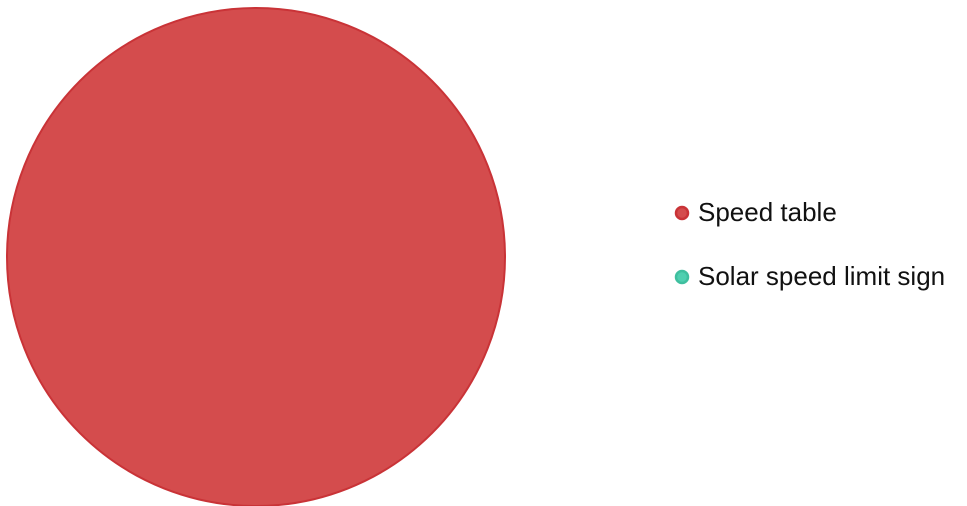 This screenshot has width=967, height=506. Describe the element at coordinates (682, 277) in the screenshot. I see `legend-marker-solar-speed-limit-sign` at that location.